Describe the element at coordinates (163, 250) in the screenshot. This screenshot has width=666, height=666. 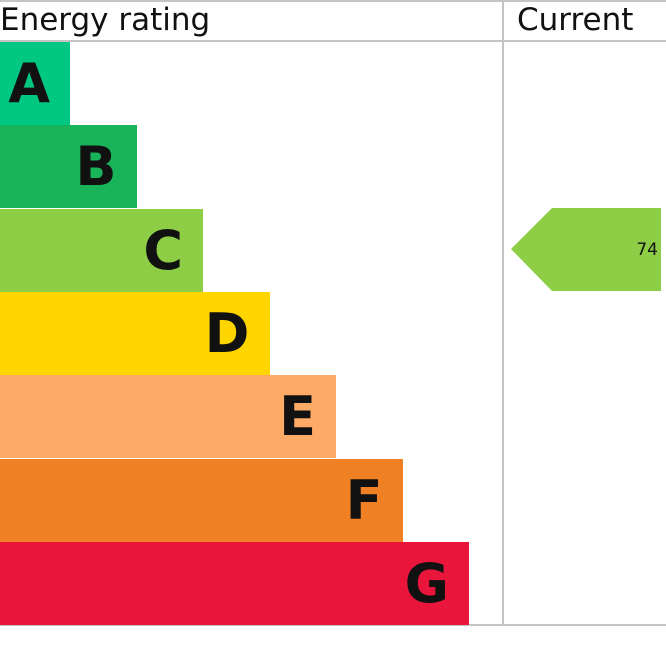
I see `band-label: C` at that location.